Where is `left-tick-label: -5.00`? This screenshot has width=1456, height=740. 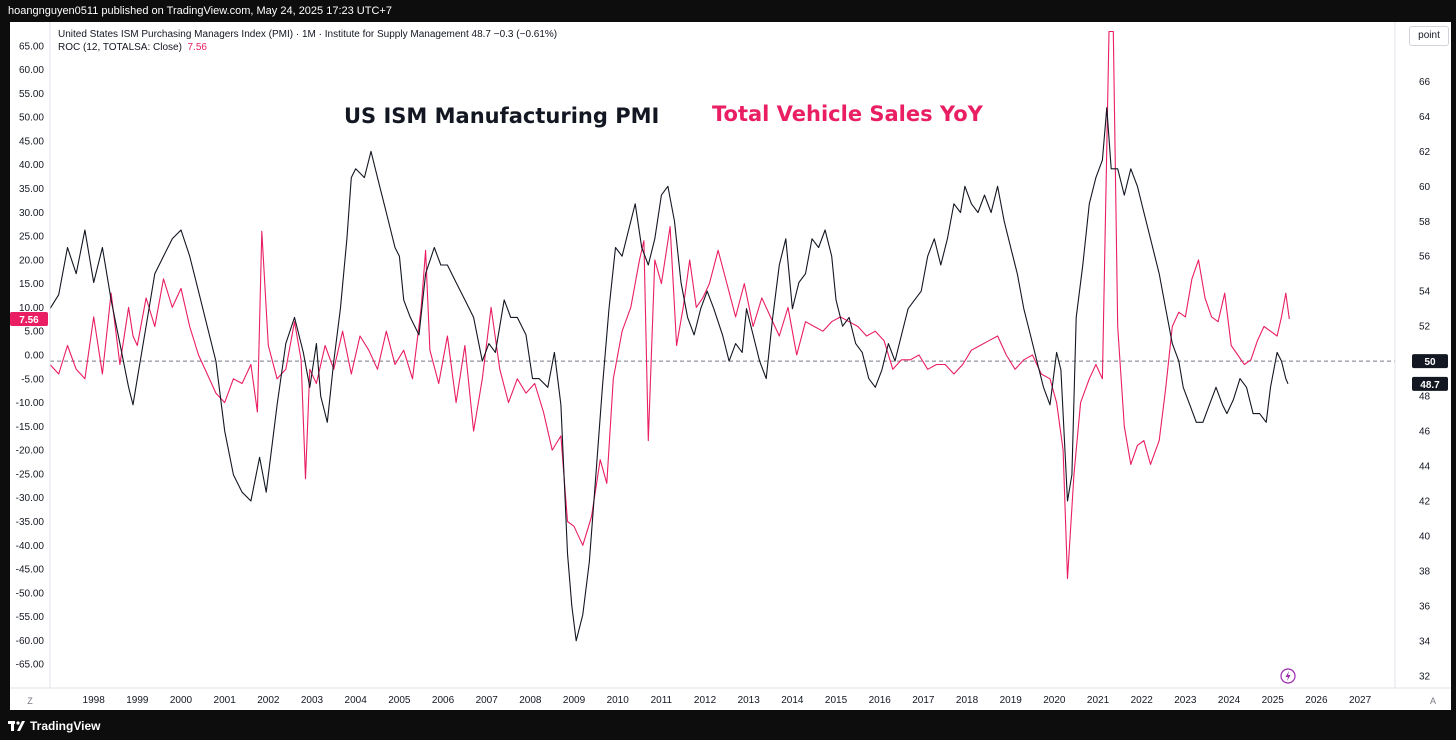 left-tick-label: -5.00 is located at coordinates (32, 379).